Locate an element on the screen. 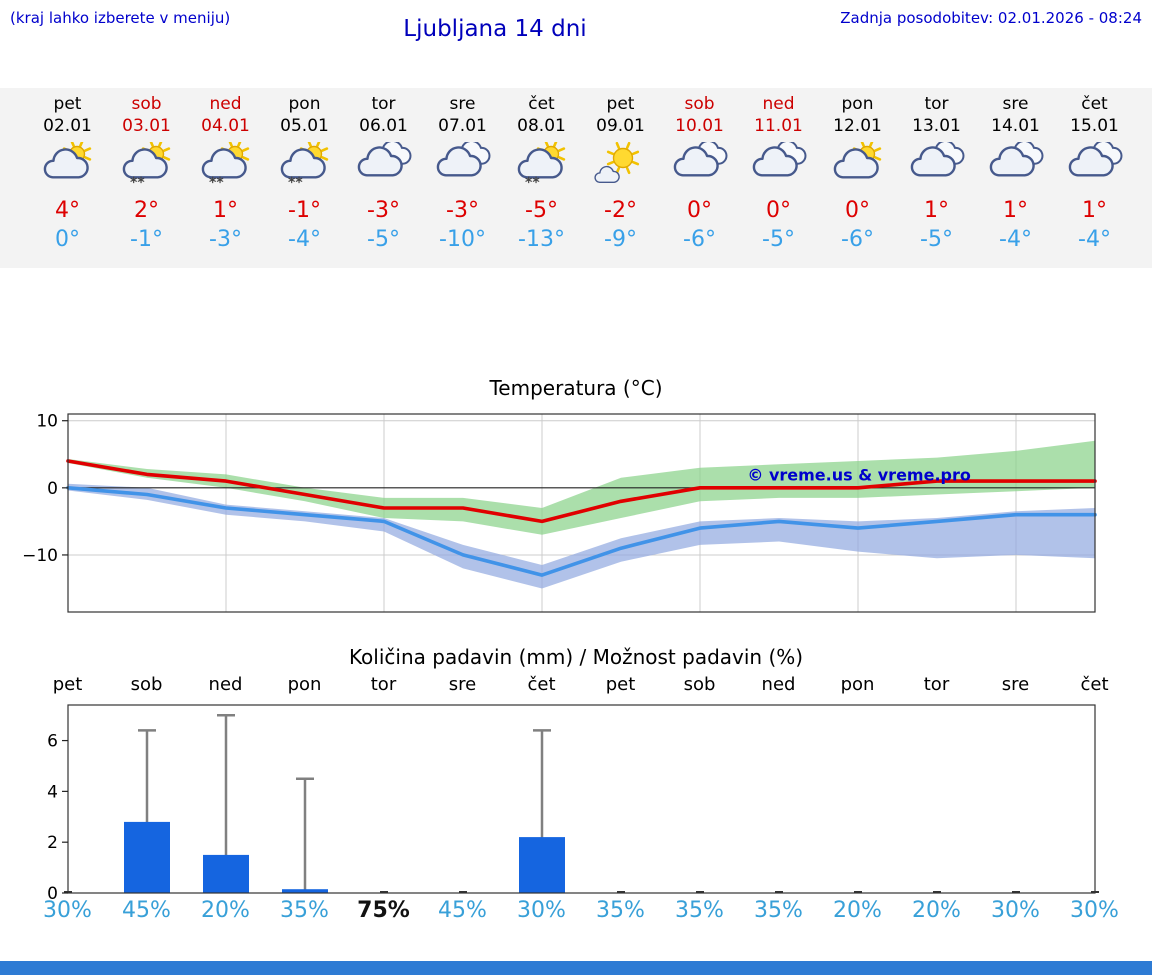 The height and width of the screenshot is (975, 1152). forecast-day: sre 07.01 -3° -10° is located at coordinates (462, 181).